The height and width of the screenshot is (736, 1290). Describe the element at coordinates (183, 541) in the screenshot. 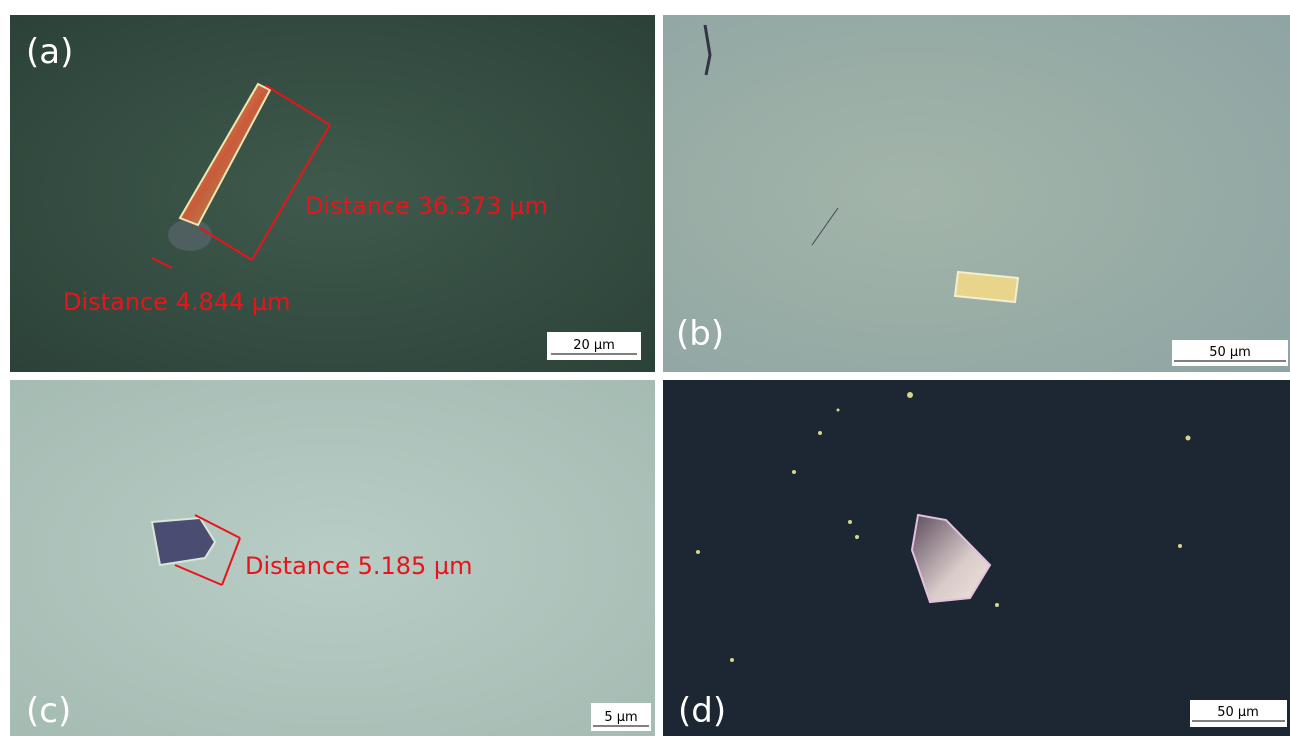

I see `particle` at that location.